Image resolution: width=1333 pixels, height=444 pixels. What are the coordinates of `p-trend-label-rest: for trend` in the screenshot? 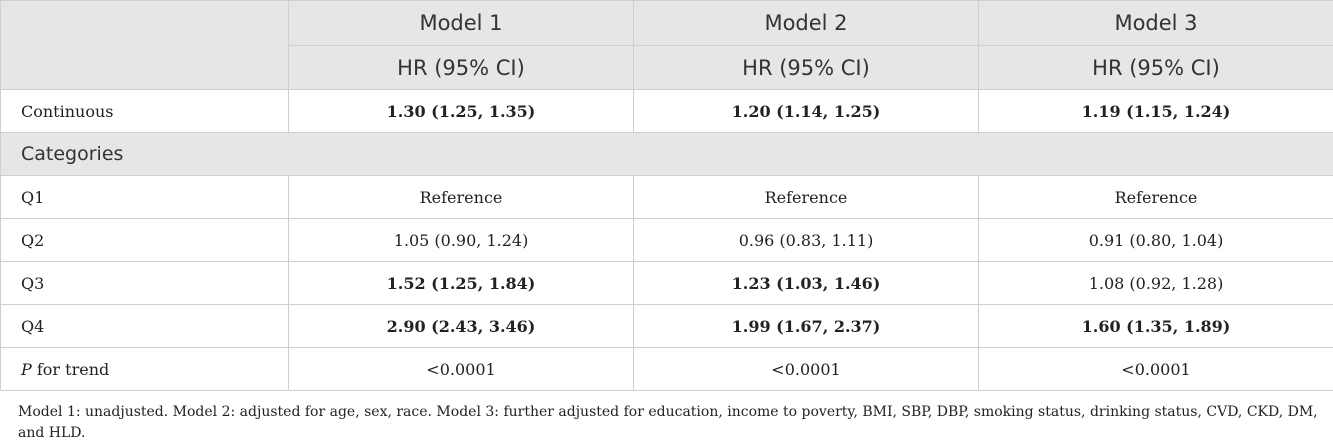 It's located at (70, 369).